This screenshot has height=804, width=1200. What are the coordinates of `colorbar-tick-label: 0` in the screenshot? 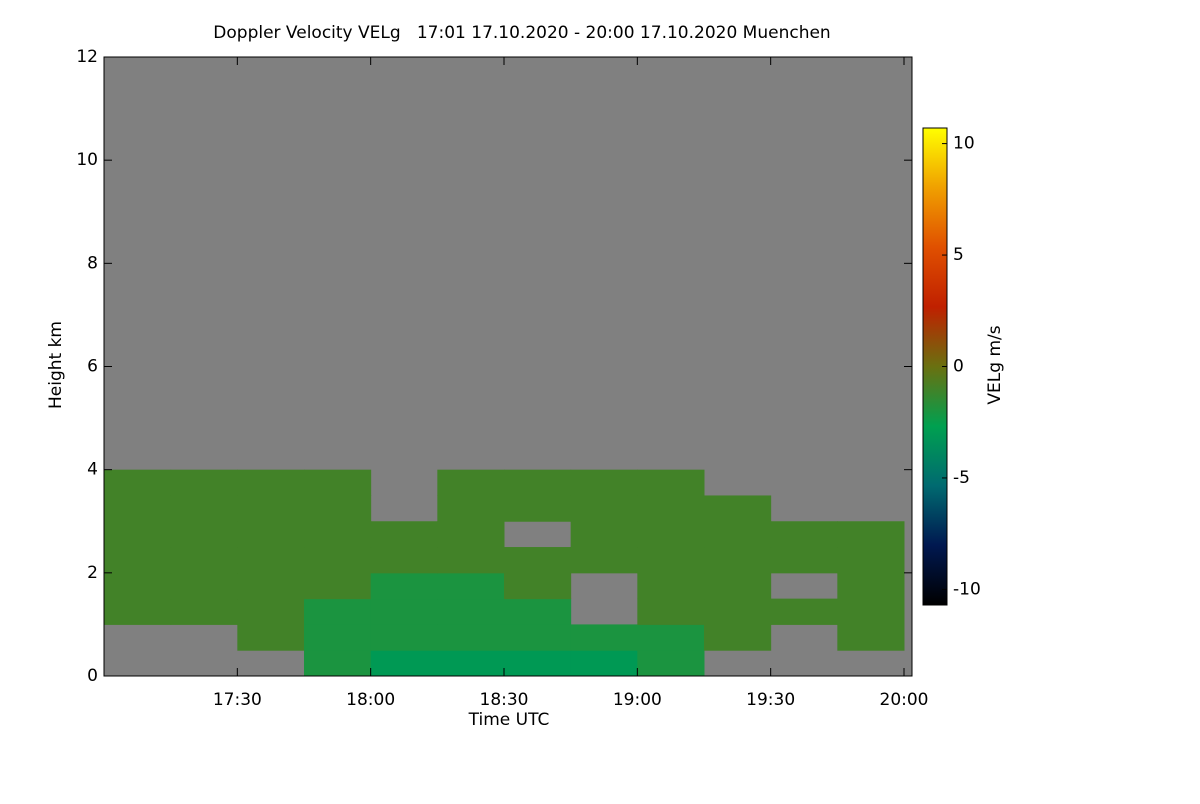 It's located at (958, 367).